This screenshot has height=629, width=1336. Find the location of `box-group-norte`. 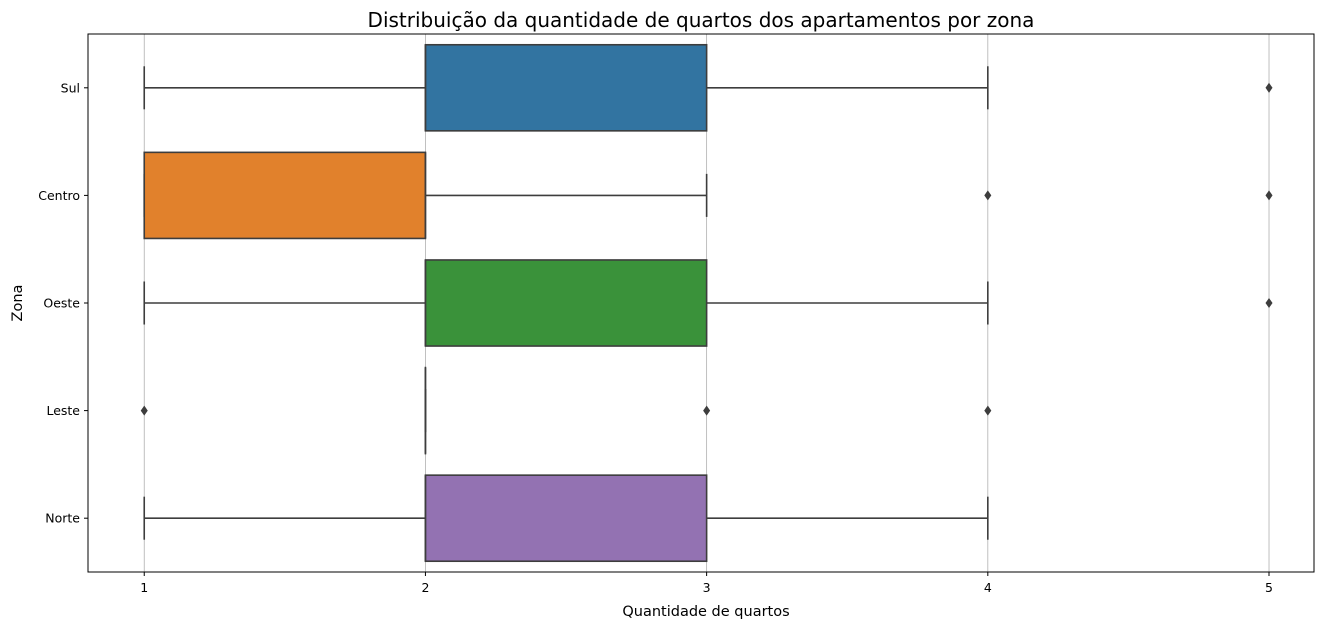

box-group-norte is located at coordinates (566, 518).